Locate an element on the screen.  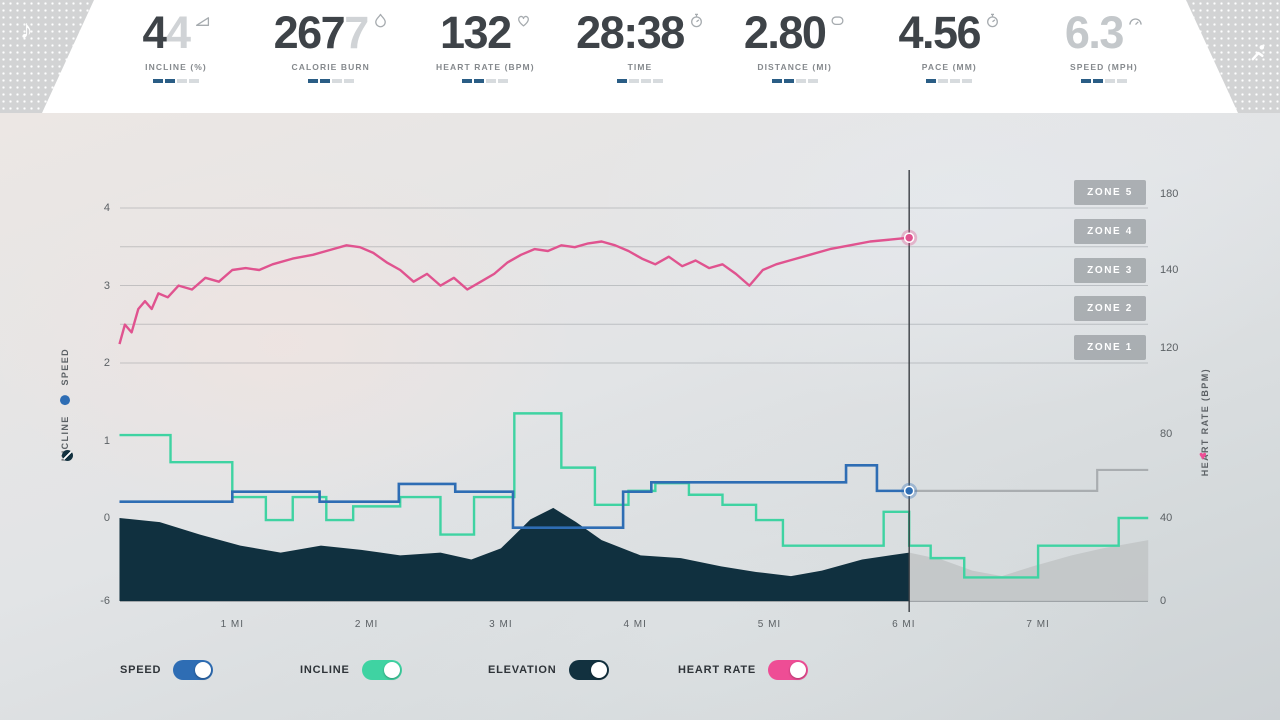
right-axis-tick: 180 is located at coordinates (1169, 194).